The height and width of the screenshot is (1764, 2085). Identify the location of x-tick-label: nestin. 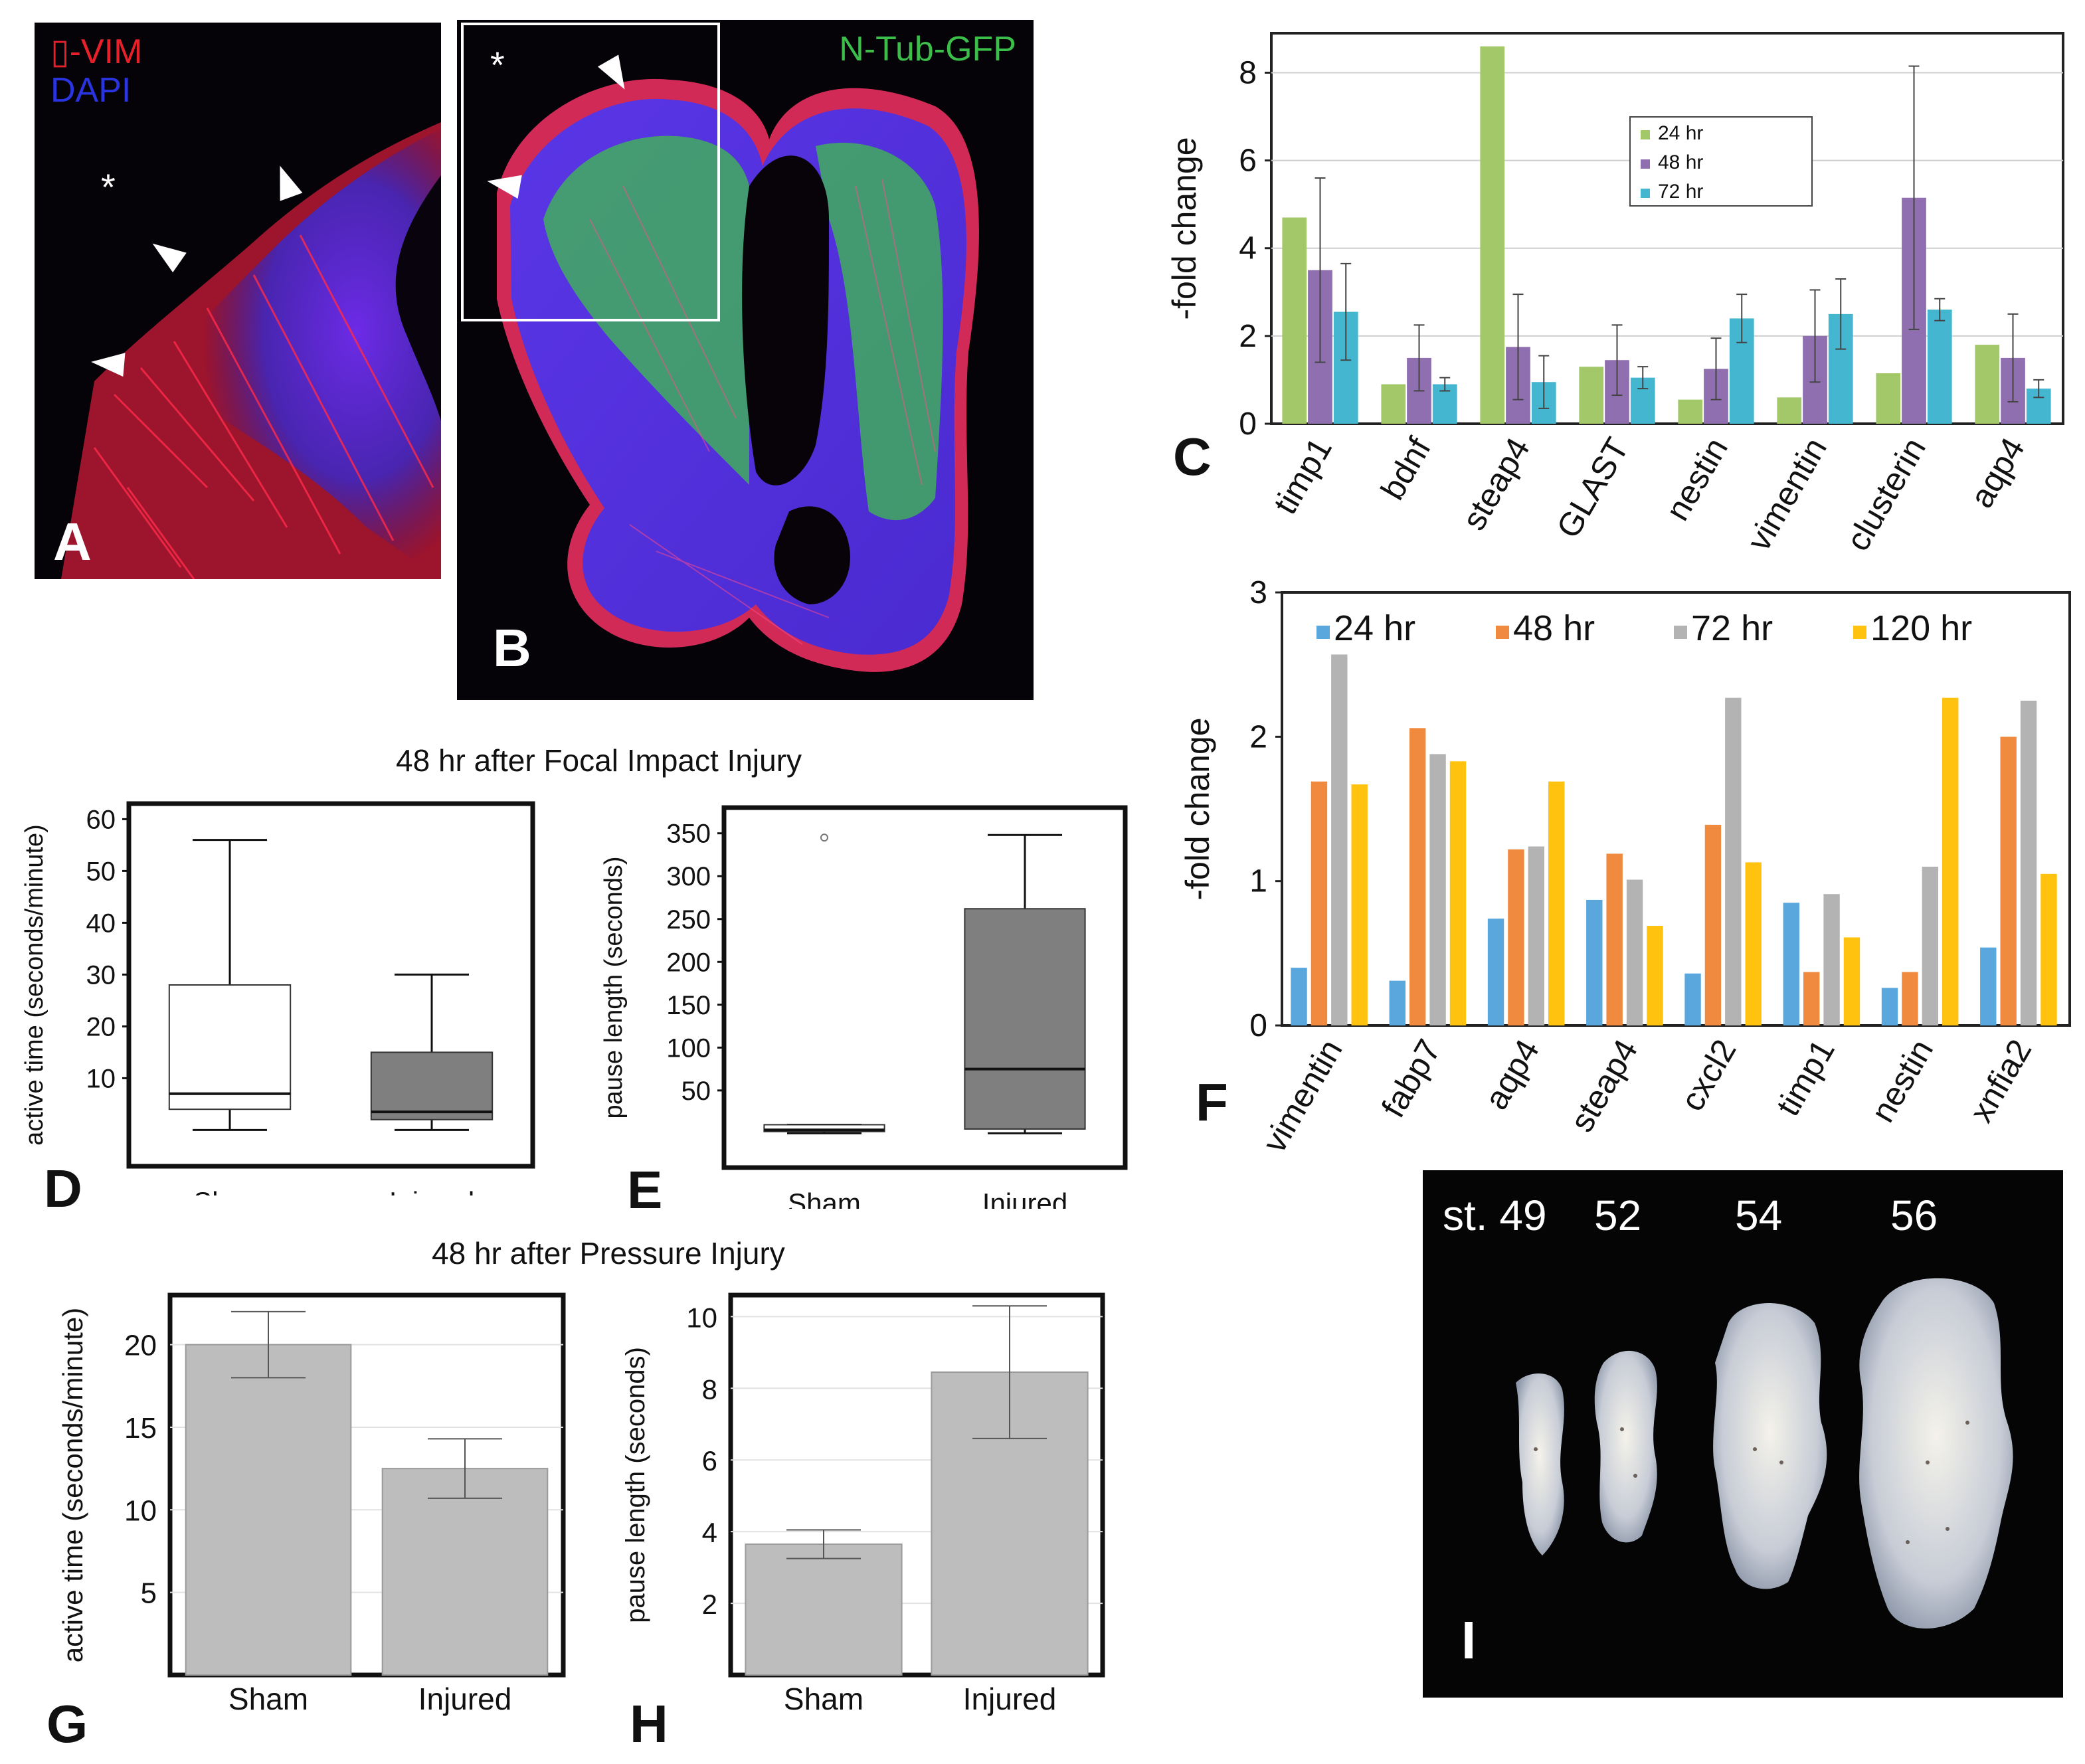
(1902, 1081).